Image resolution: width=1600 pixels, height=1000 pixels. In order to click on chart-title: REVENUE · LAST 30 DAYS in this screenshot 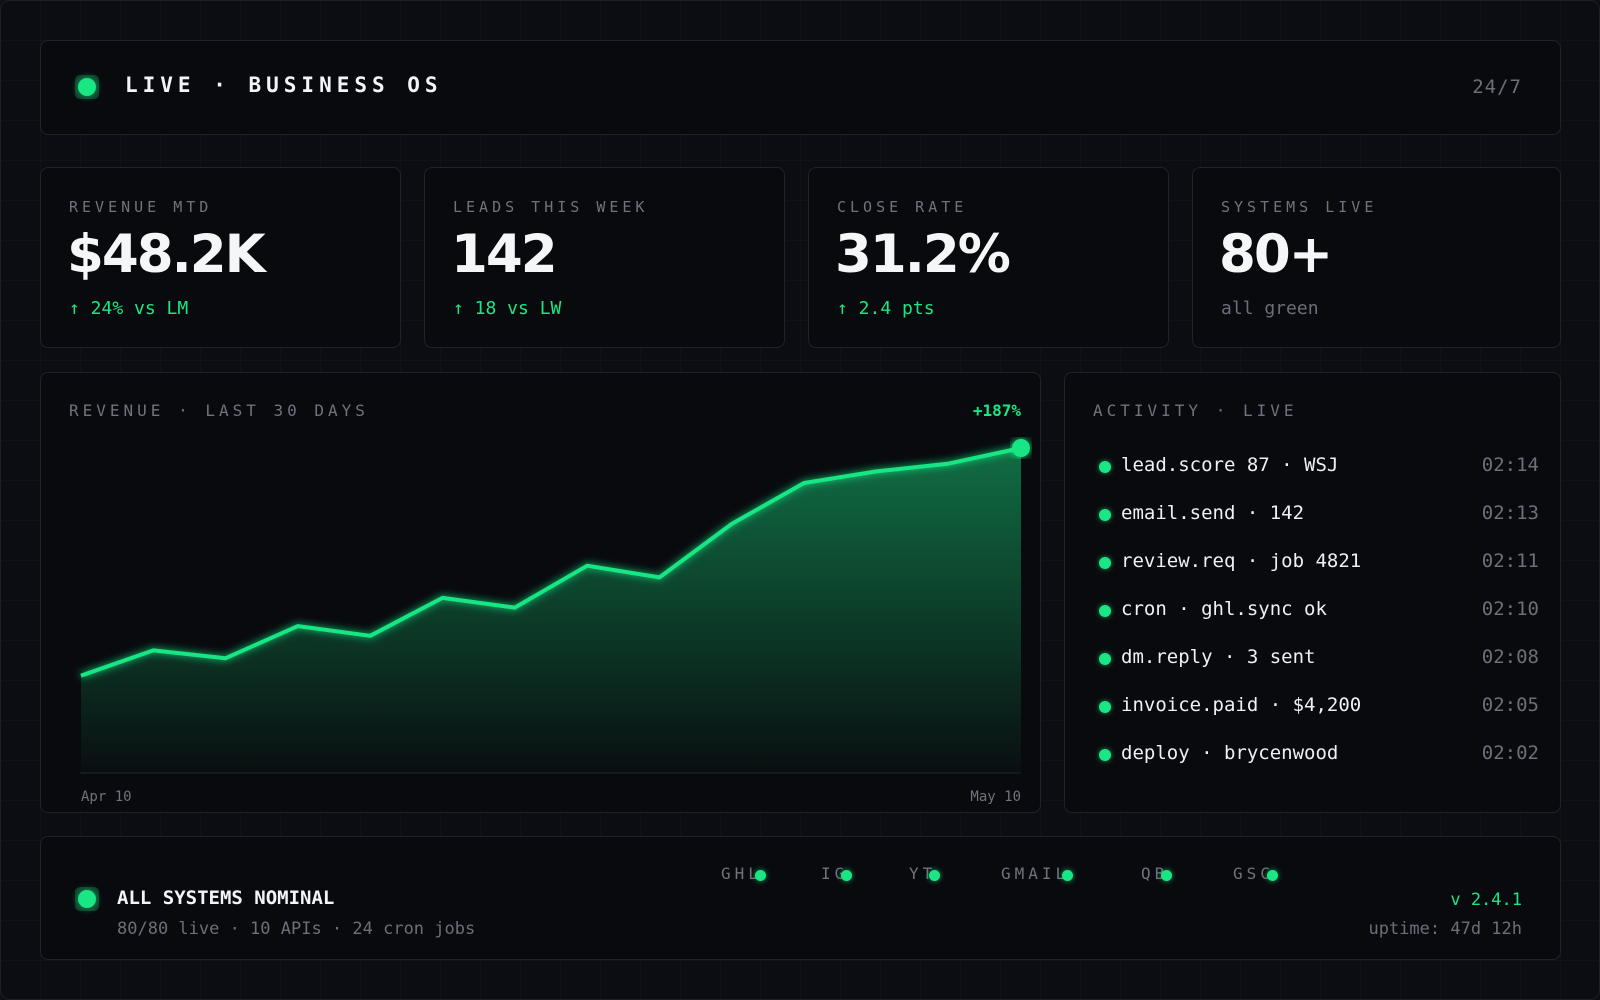, I will do `click(219, 410)`.